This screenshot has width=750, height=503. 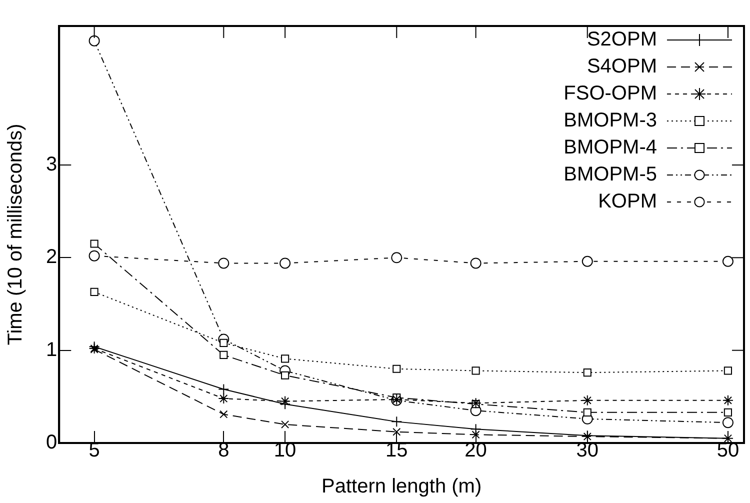 What do you see at coordinates (15, 235) in the screenshot?
I see `y-axis-title: Time (10 of milliseconds)` at bounding box center [15, 235].